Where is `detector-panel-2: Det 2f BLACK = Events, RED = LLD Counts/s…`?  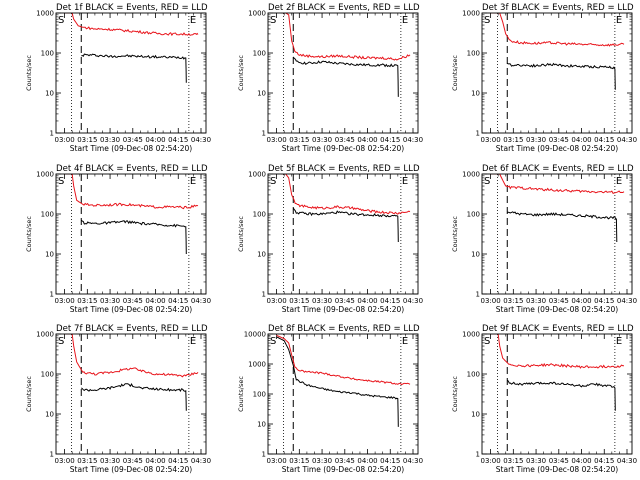 detector-panel-2: Det 2f BLACK = Events, RED = LLD Counts/s… is located at coordinates (330, 78).